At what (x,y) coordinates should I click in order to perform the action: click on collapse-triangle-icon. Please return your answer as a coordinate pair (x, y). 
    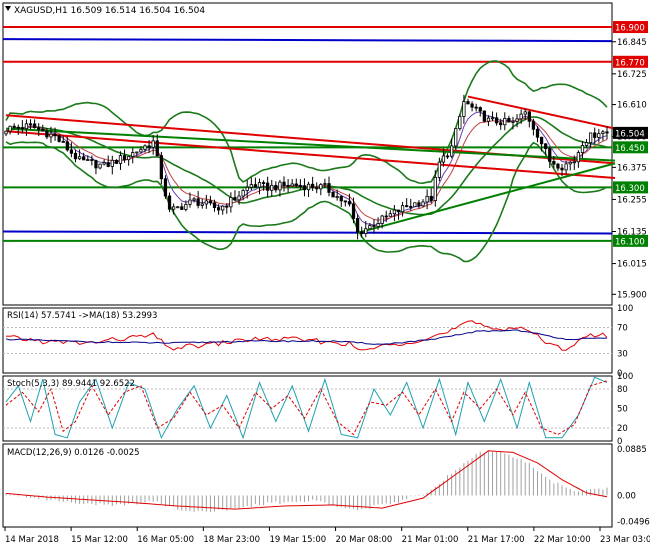
    Looking at the image, I should click on (8, 8).